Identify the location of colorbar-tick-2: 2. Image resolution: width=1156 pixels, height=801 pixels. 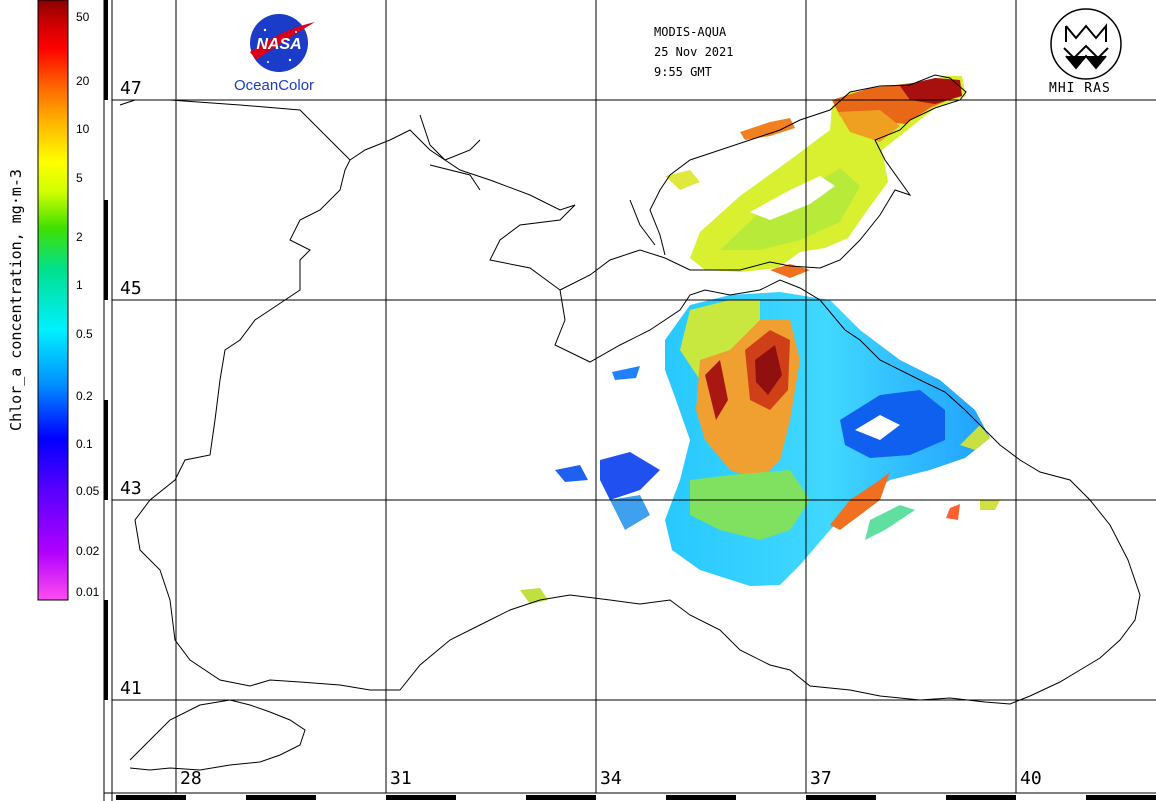
(79, 237).